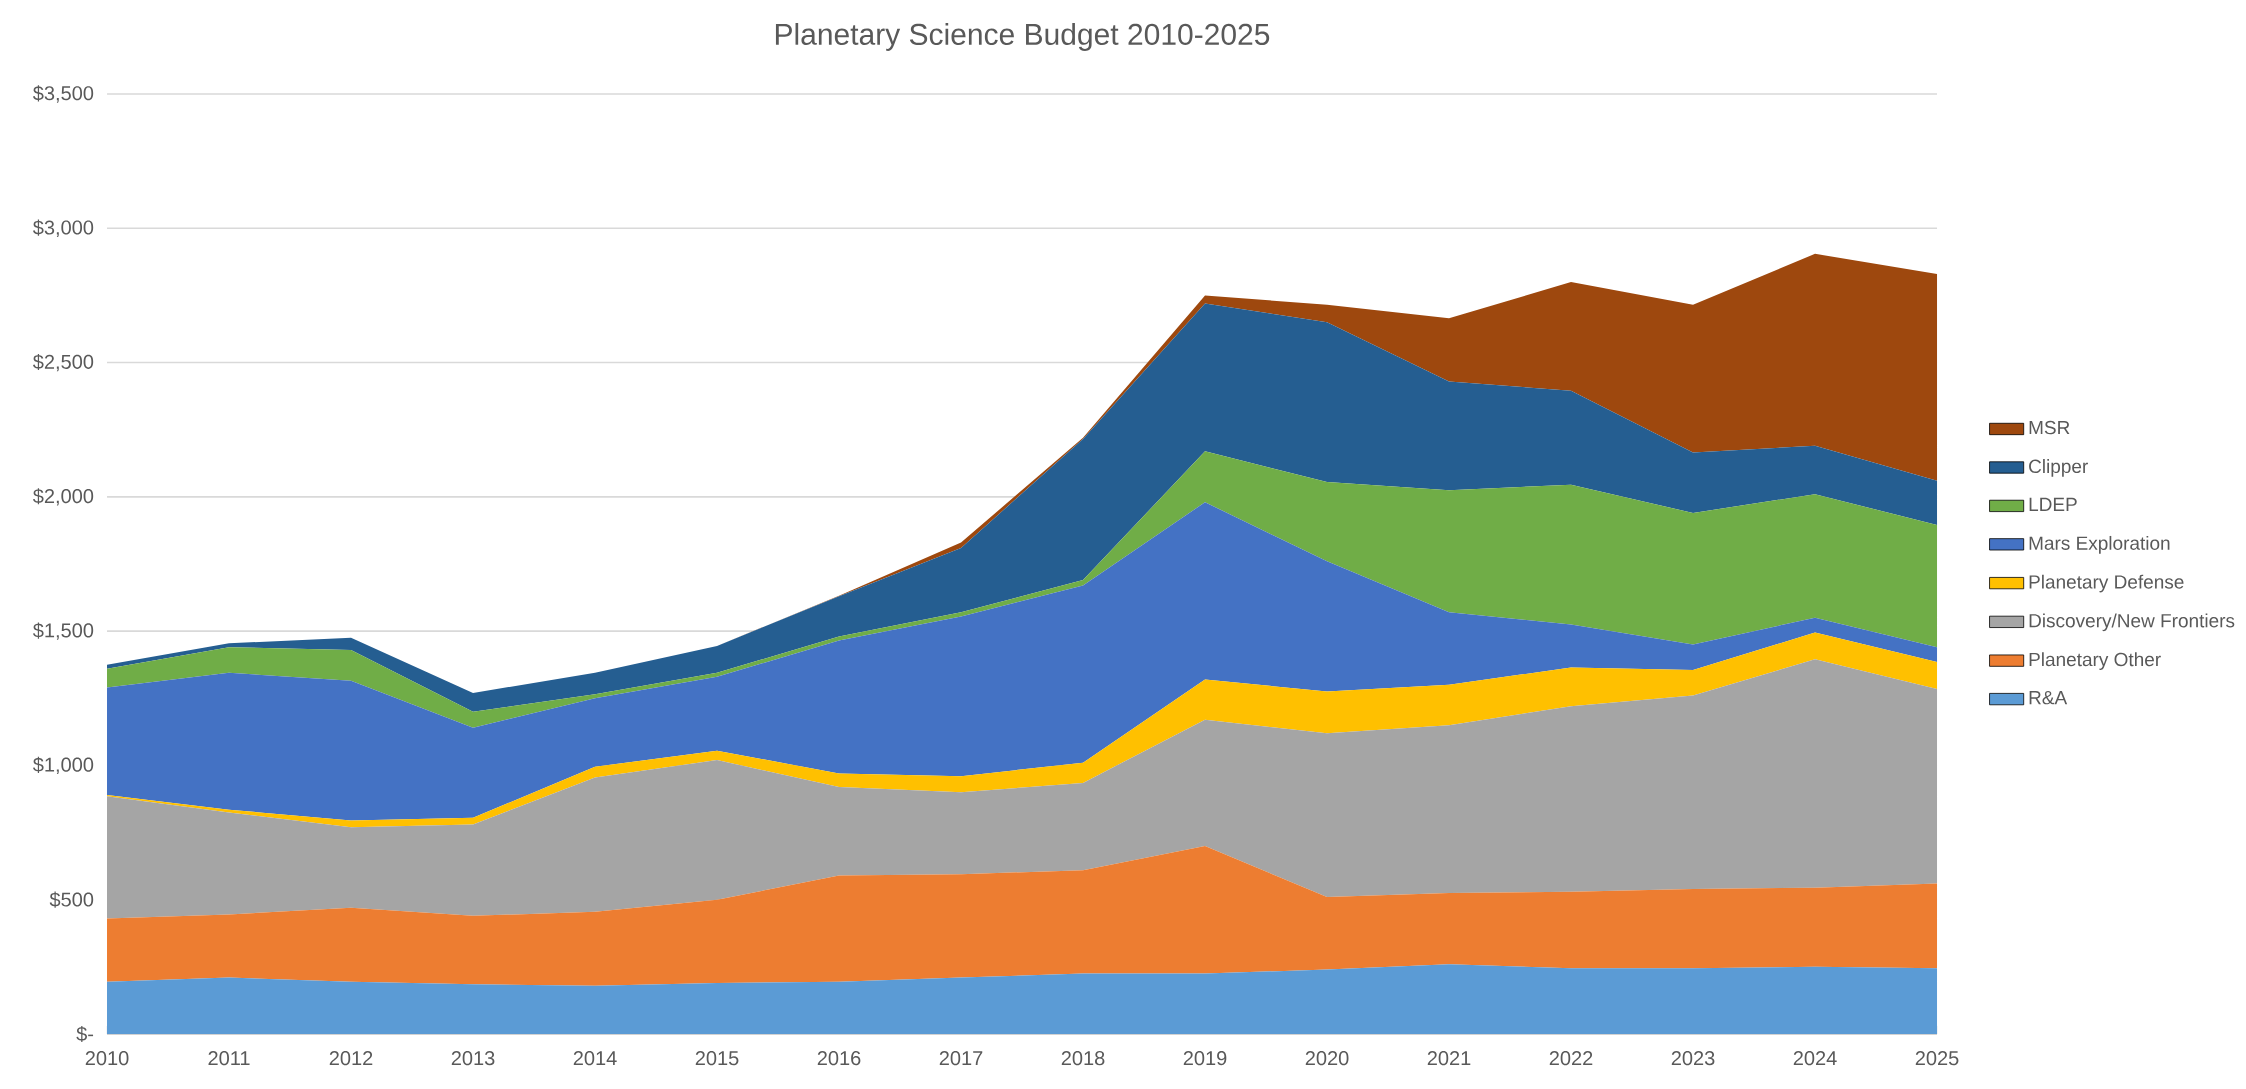 This screenshot has width=2246, height=1089. What do you see at coordinates (1571, 1058) in the screenshot?
I see `x-tick-label: 2022` at bounding box center [1571, 1058].